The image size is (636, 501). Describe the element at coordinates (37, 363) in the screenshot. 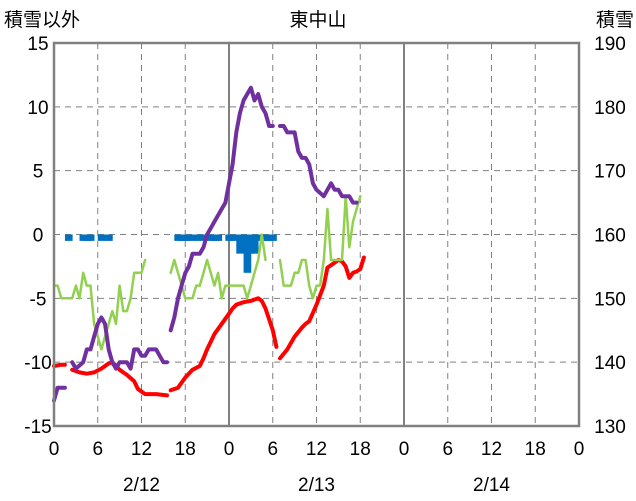

I see `y-left-tick-label: -10` at that location.